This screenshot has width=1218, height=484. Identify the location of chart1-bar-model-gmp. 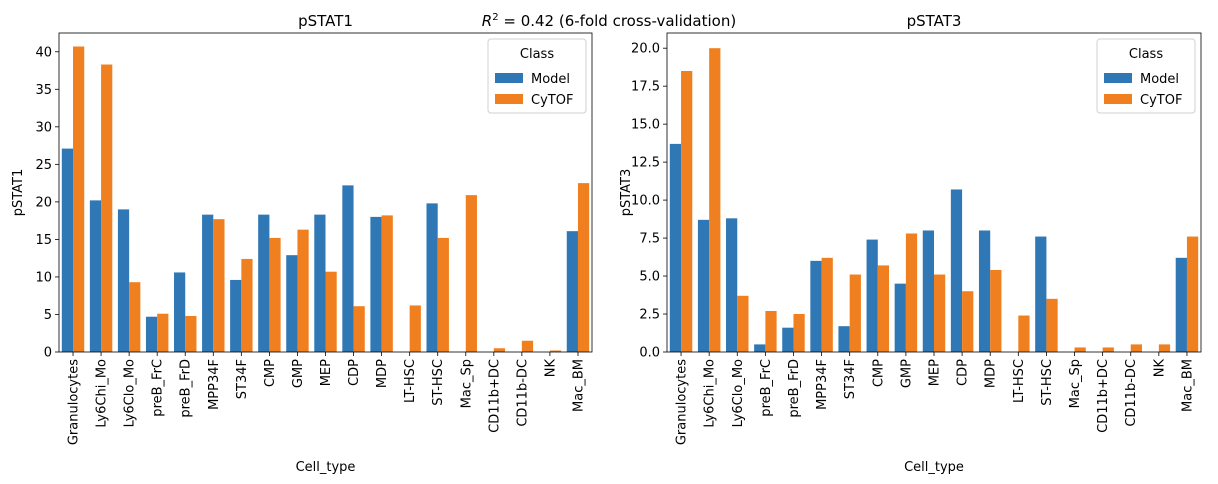
(292, 303).